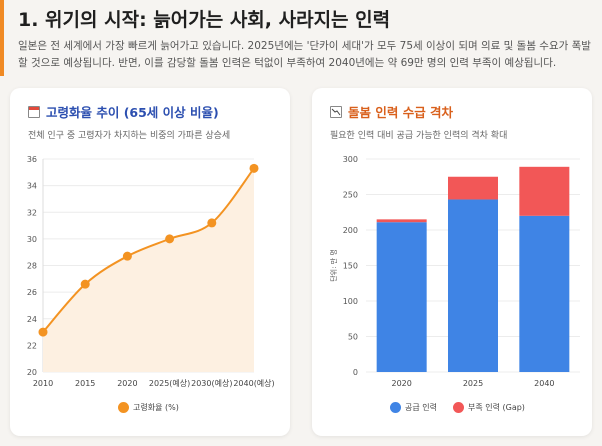  Describe the element at coordinates (32, 212) in the screenshot. I see `y-tick-label: 32` at that location.